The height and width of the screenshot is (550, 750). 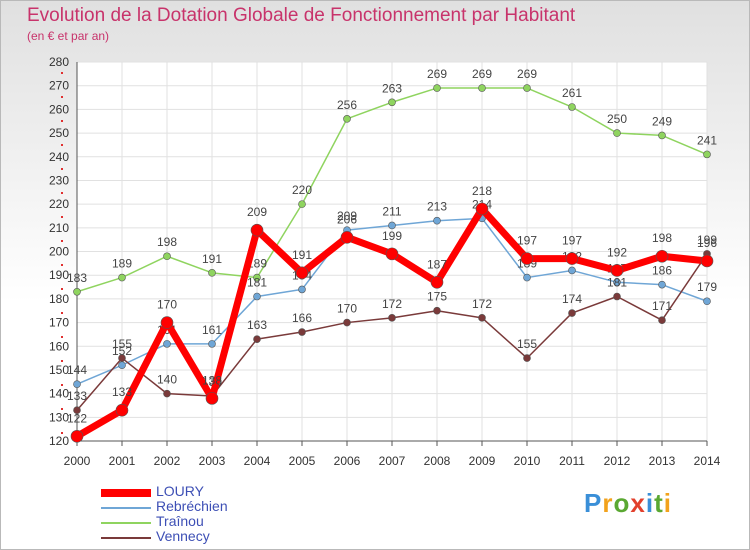 I want to click on y-tick-label: 140, so click(x=59, y=394).